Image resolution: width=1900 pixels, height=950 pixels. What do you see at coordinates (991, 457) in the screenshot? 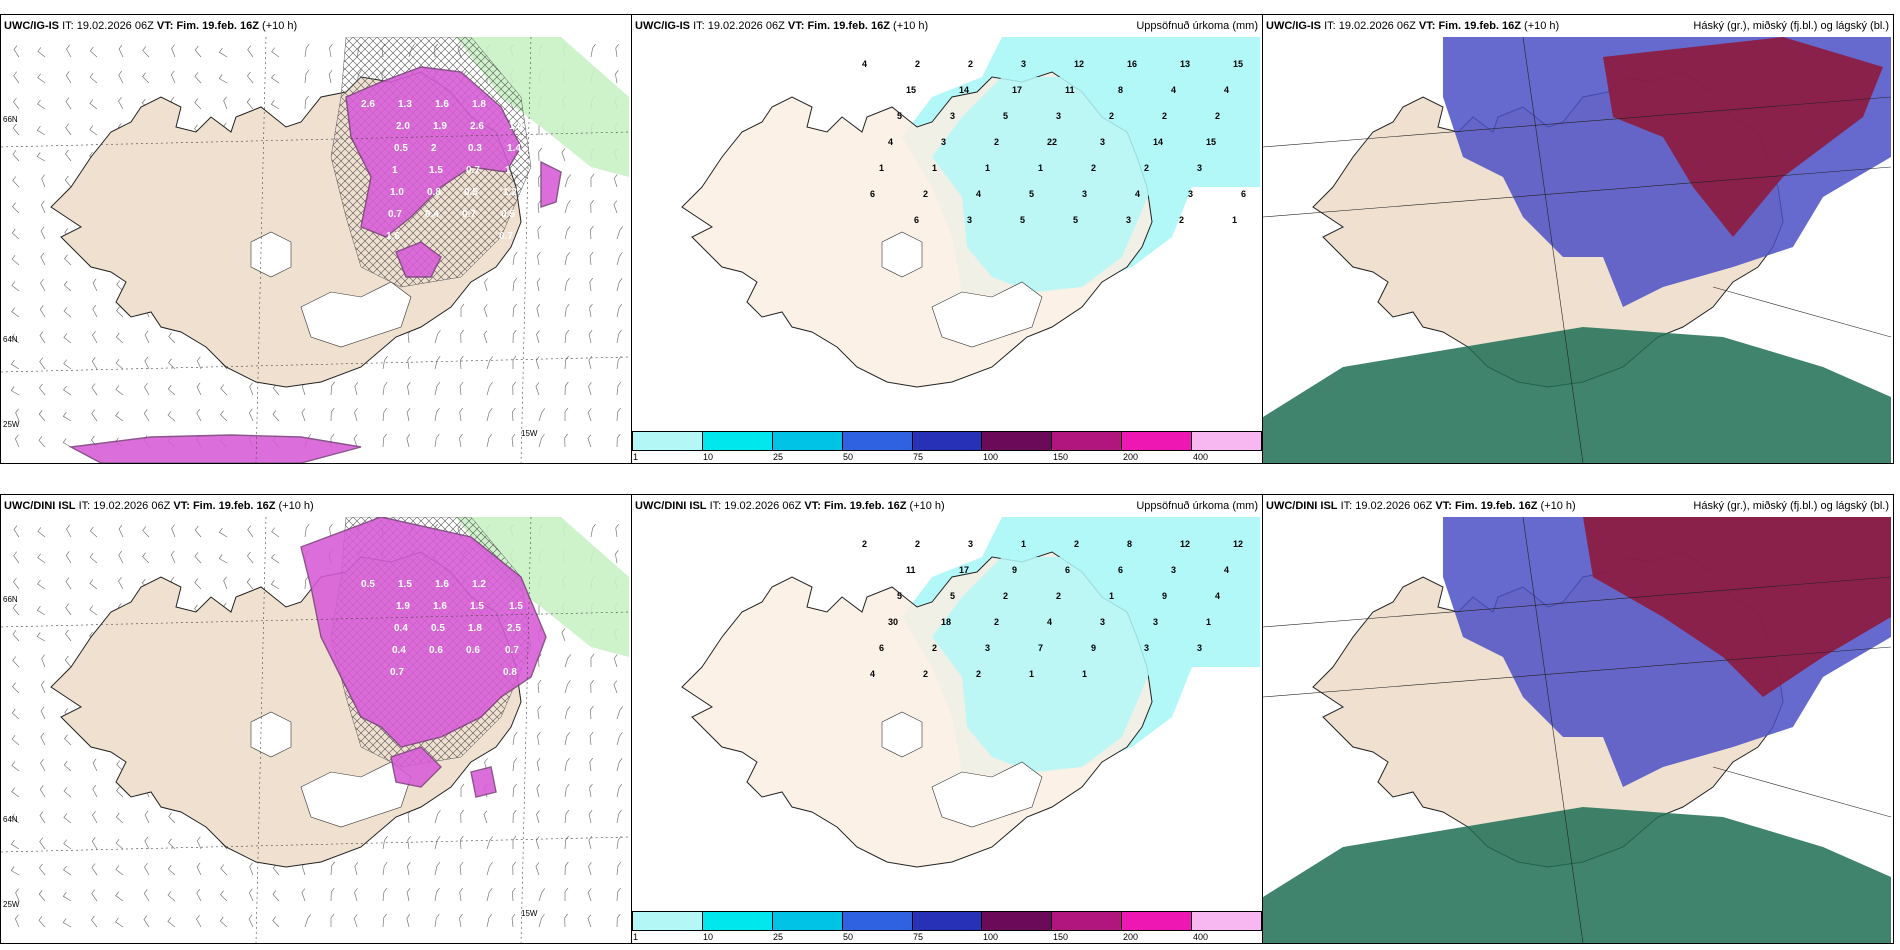
I see `colorbar-label: 100` at bounding box center [991, 457].